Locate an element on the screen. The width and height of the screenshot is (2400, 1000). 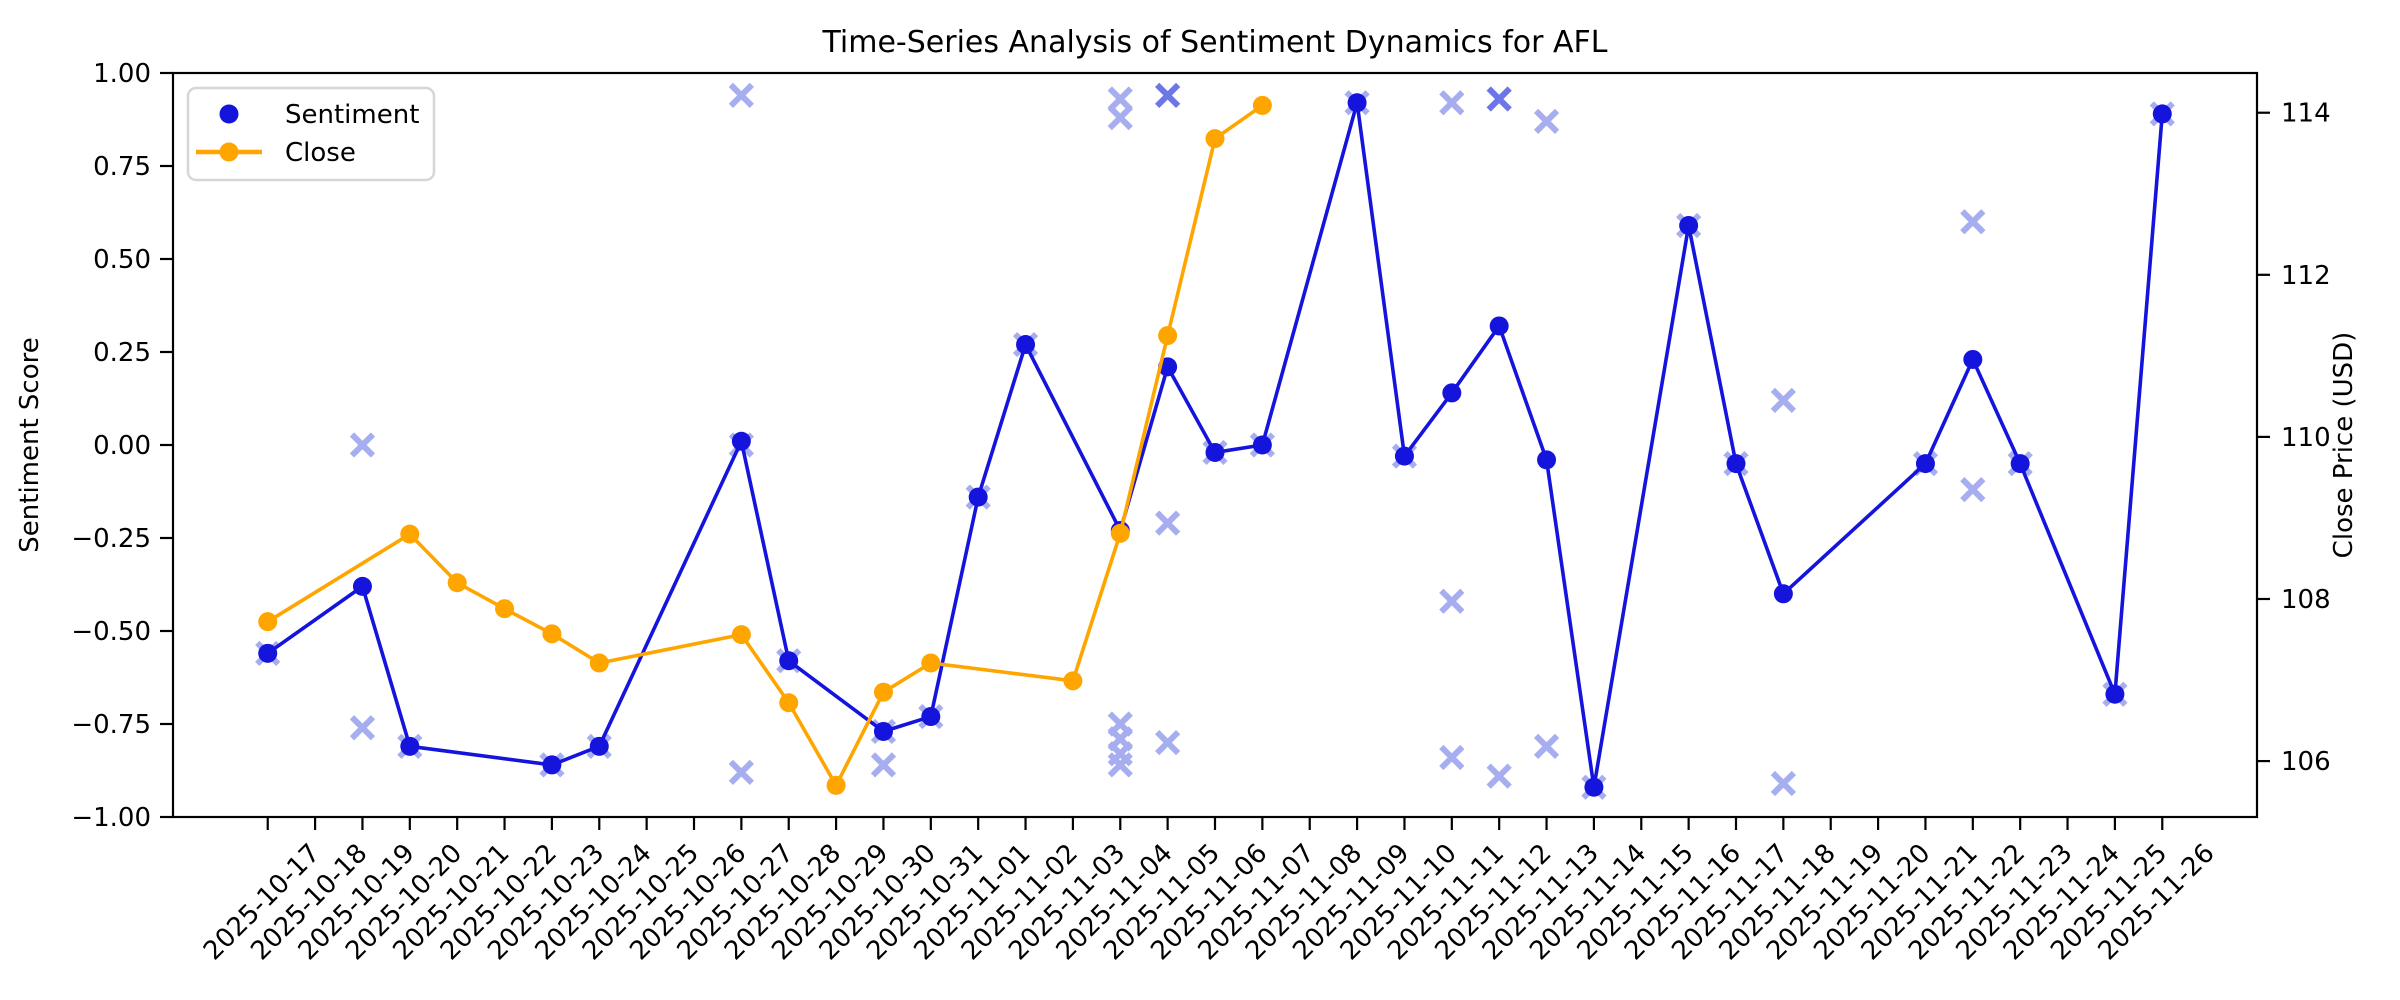
left-y-tick-label: −0.75 is located at coordinates (111, 725).